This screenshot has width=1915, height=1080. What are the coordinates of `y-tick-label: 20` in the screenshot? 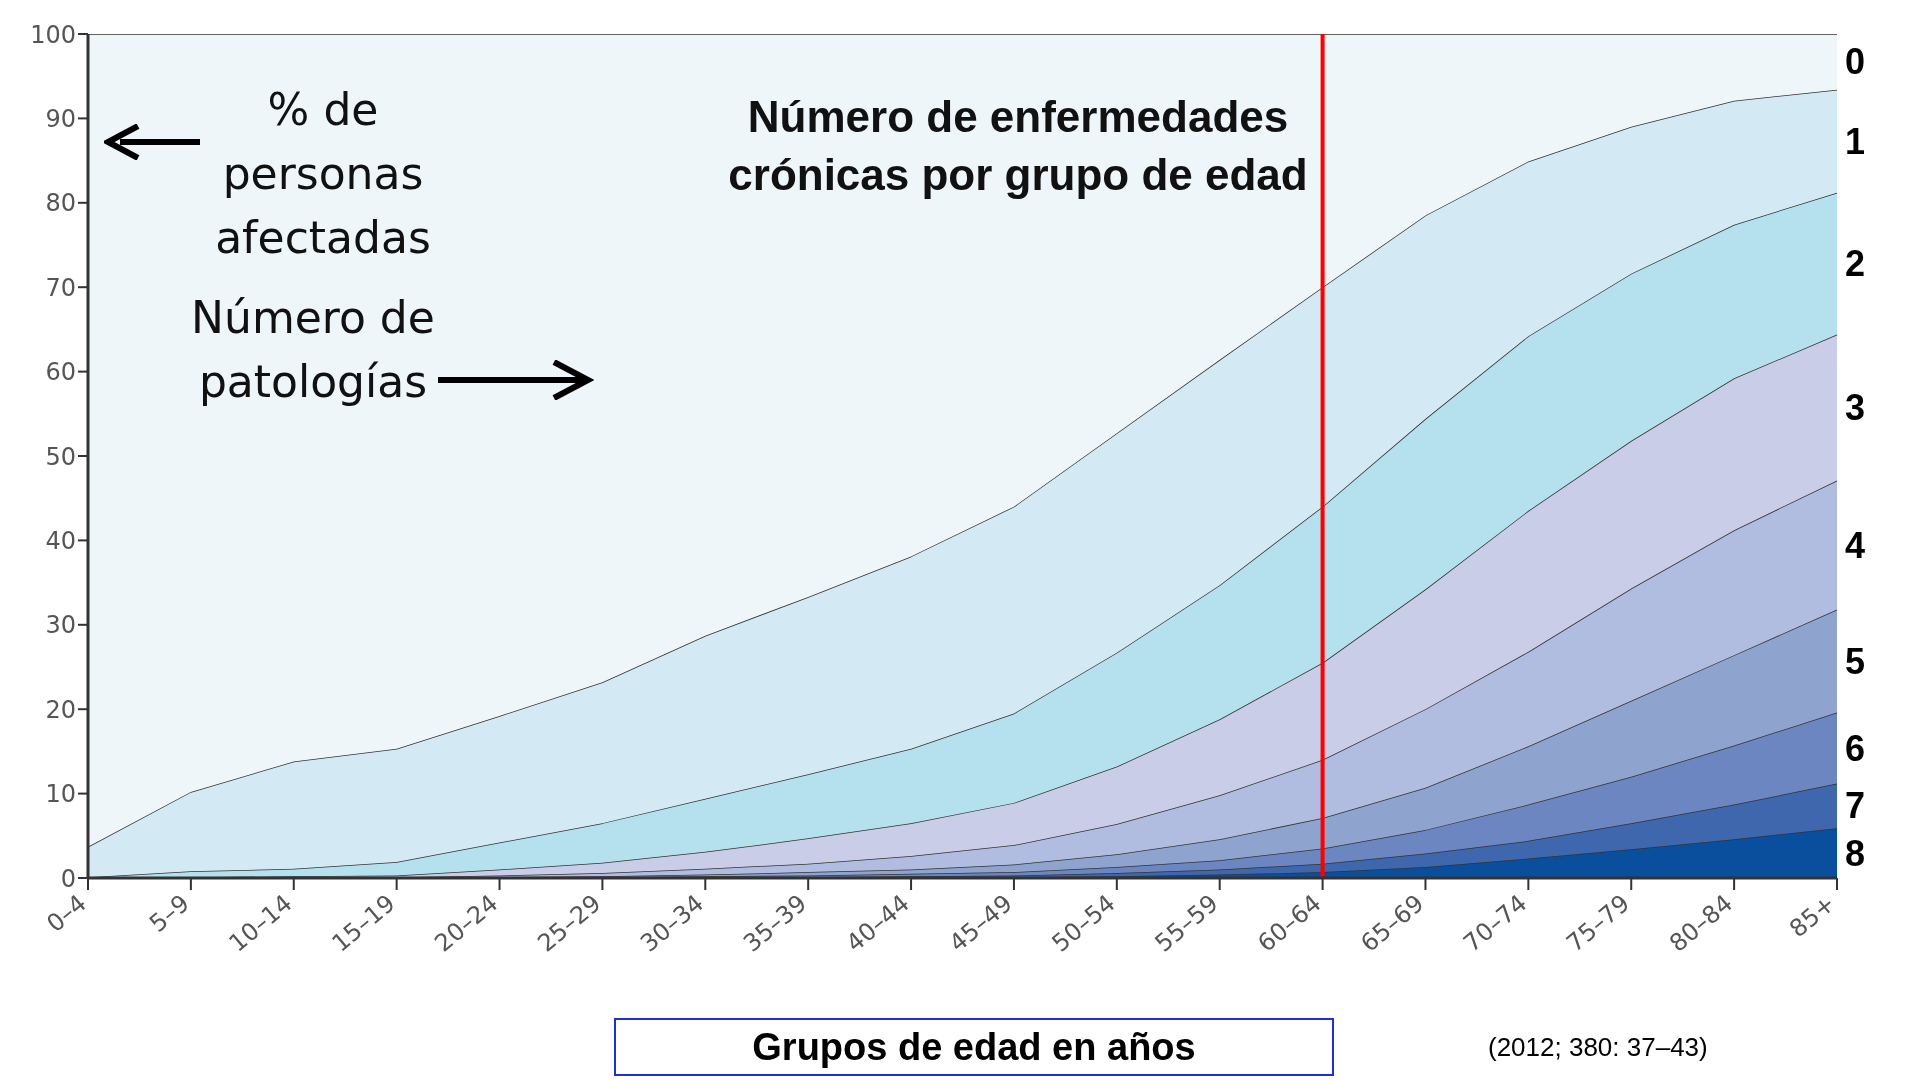 It's located at (60, 709).